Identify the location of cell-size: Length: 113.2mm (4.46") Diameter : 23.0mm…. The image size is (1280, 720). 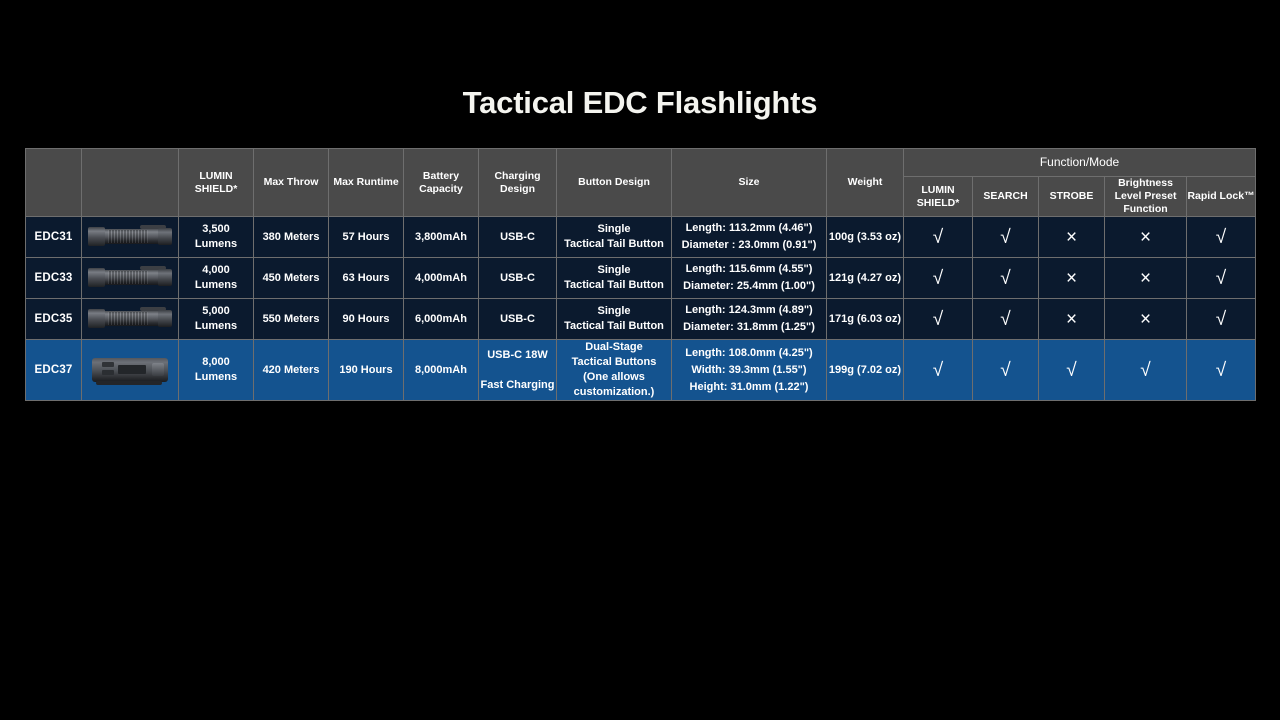
(749, 237).